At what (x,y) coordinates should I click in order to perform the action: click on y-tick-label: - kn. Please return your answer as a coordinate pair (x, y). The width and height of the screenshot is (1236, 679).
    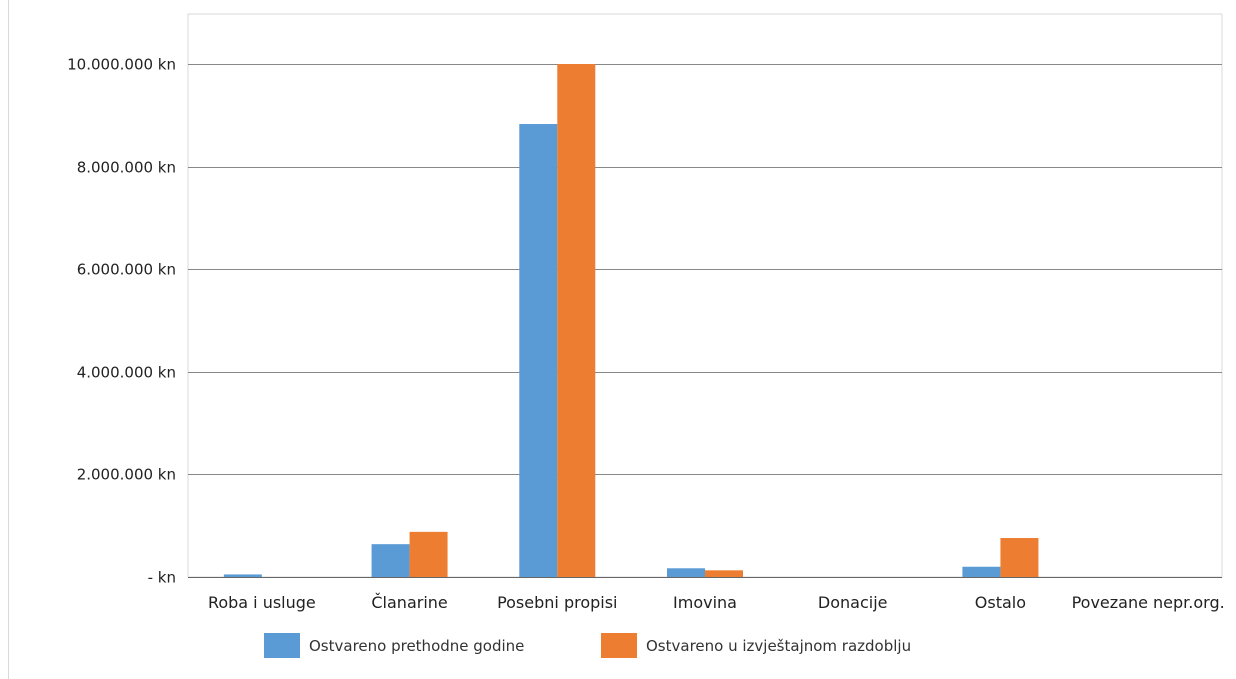
    Looking at the image, I should click on (162, 578).